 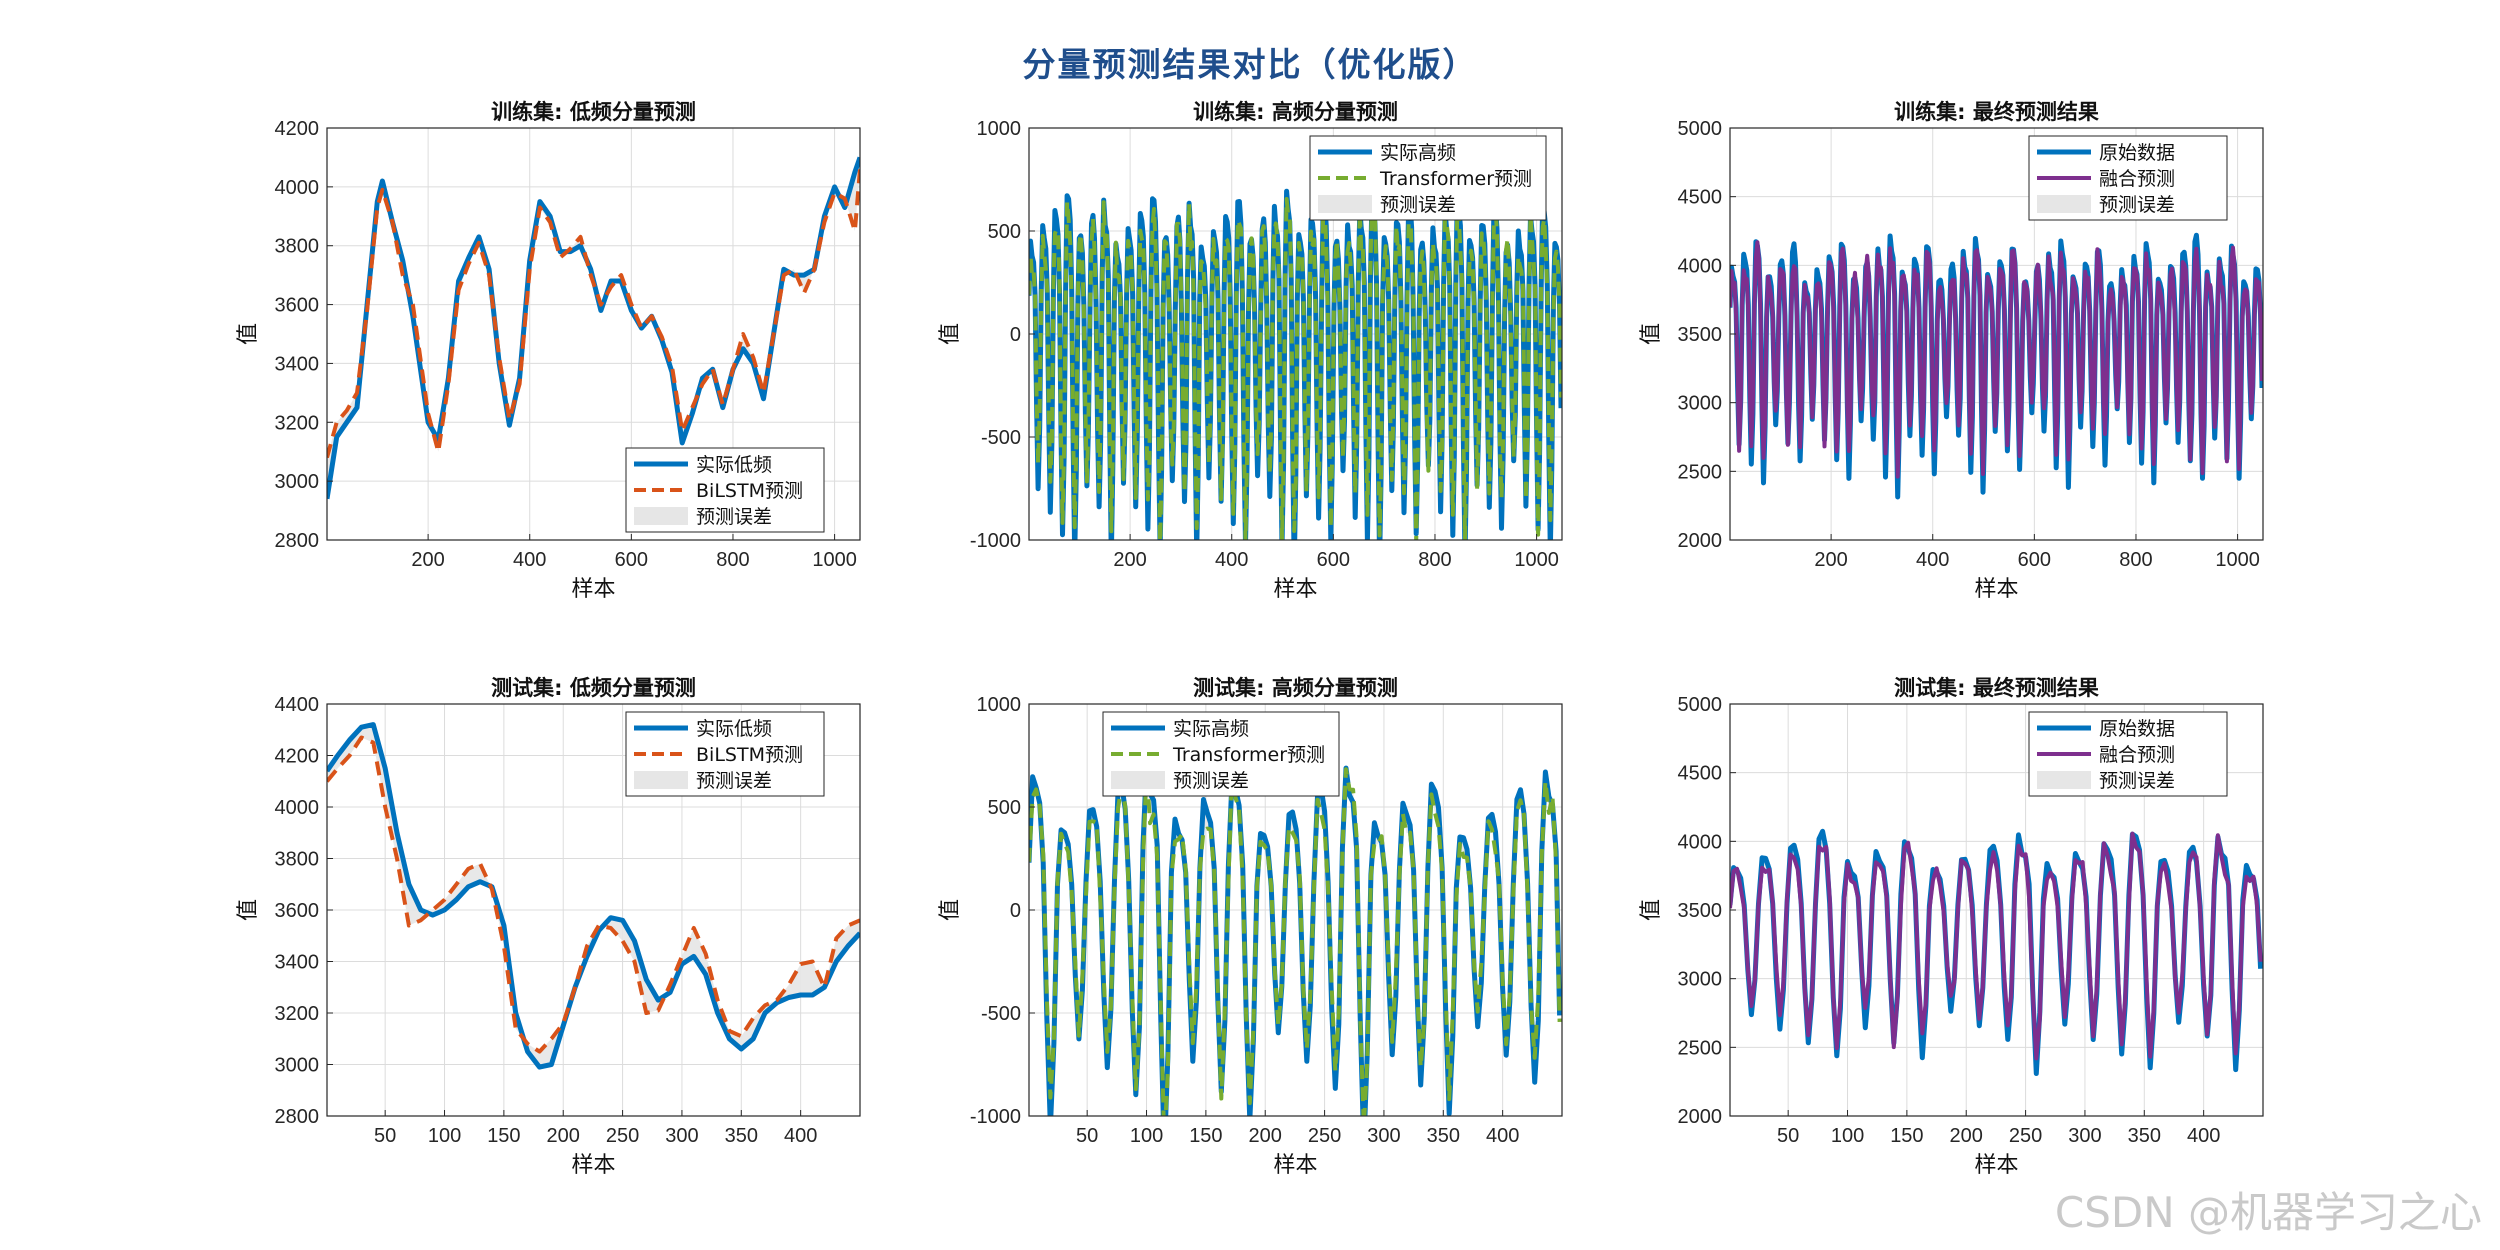 I want to click on legend-label: Transformer预测, so click(x=1455, y=179).